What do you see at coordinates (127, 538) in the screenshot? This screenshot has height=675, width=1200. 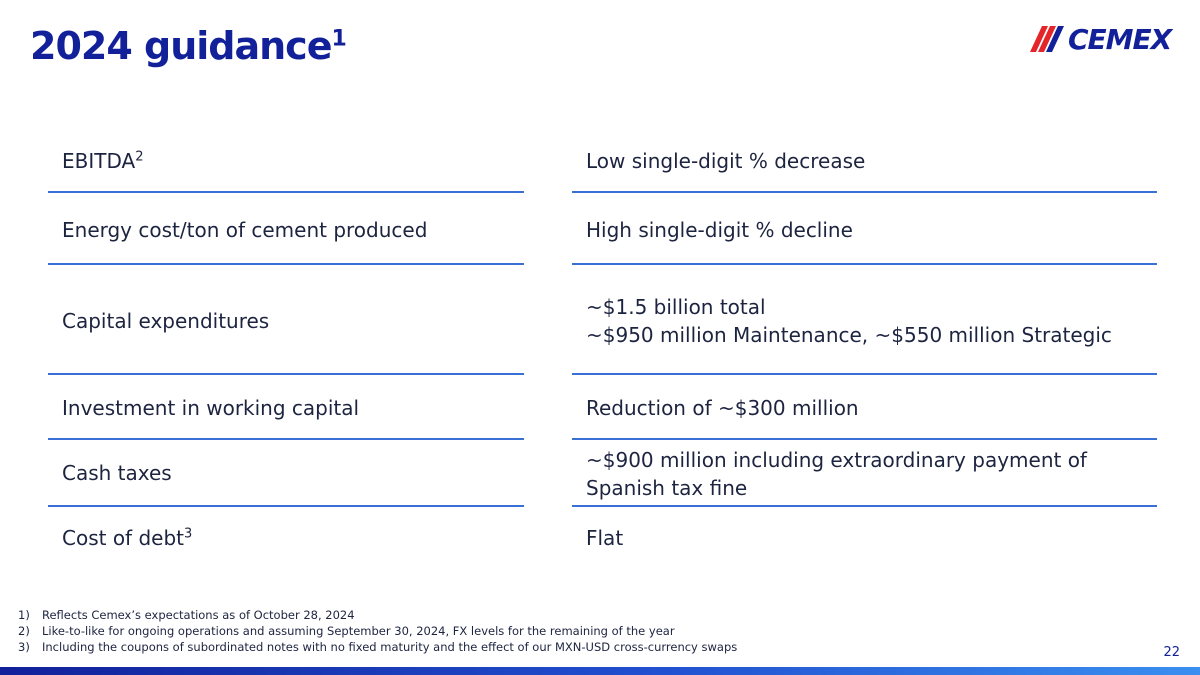 I see `row-label: Cost of debt3` at bounding box center [127, 538].